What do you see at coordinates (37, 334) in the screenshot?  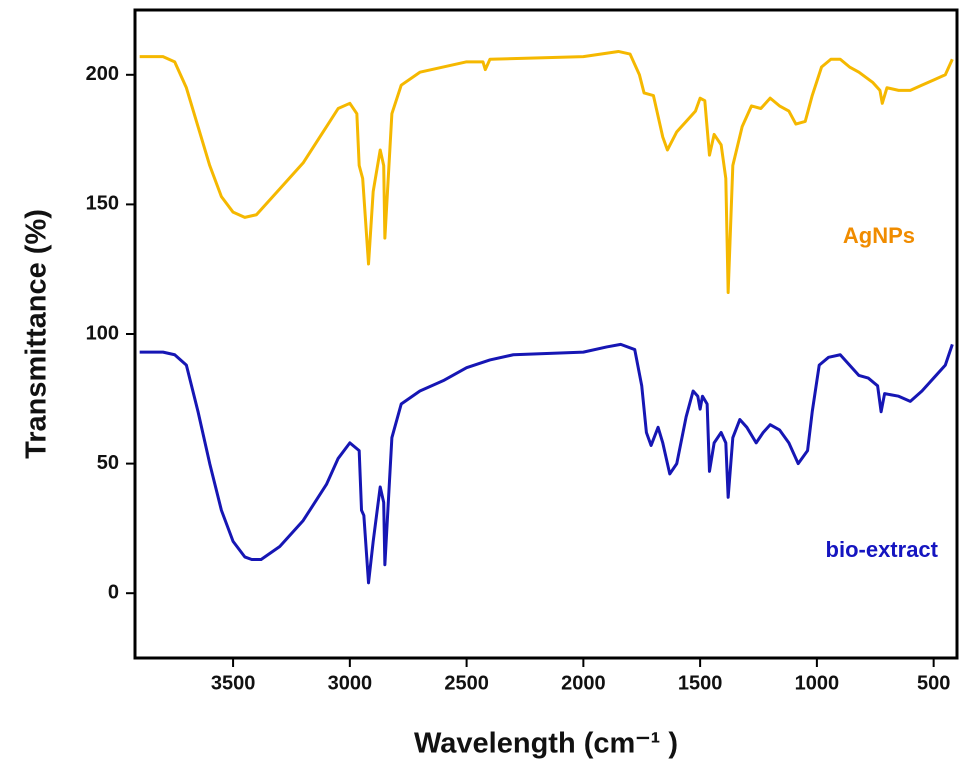 I see `y-axis-title: Transmittance (%)` at bounding box center [37, 334].